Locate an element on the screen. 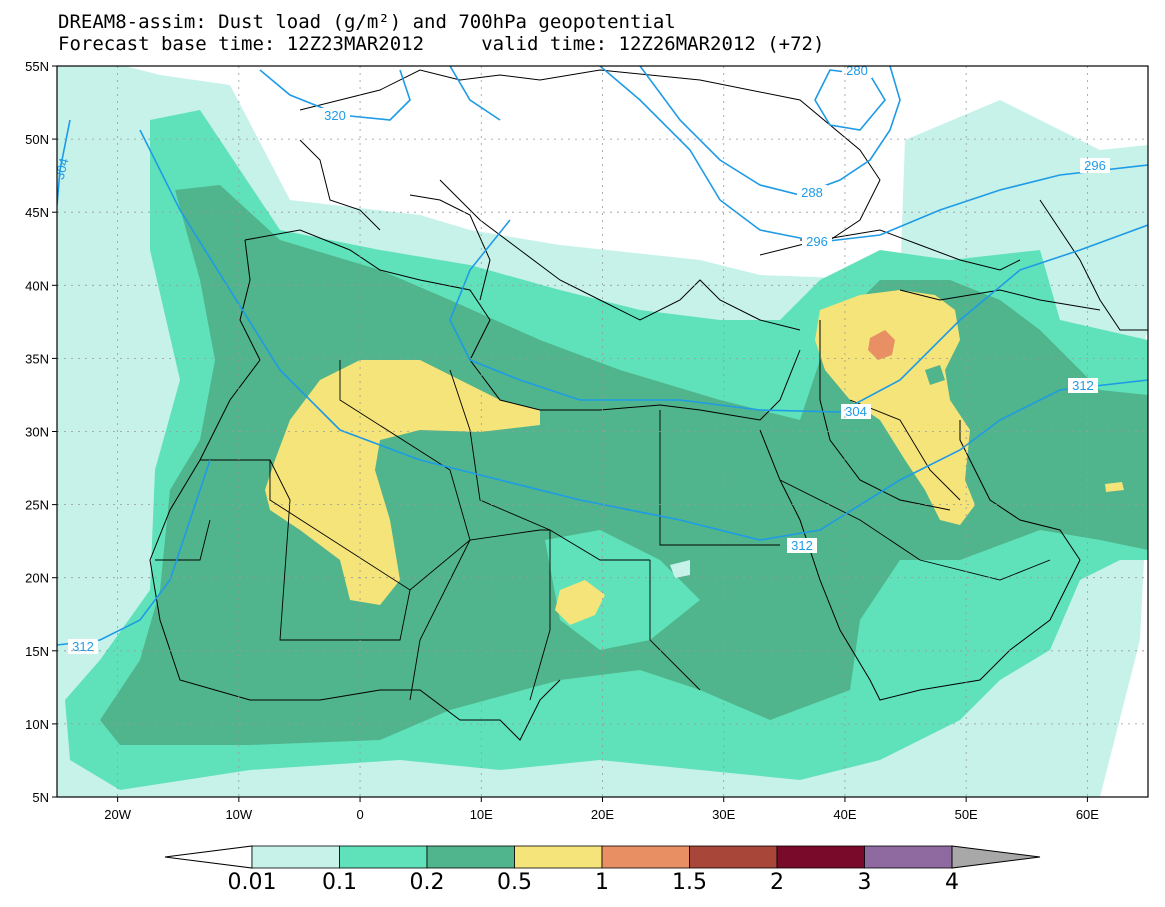 Image resolution: width=1165 pixels, height=907 pixels. dust-patch-0-1b is located at coordinates (1060, 590).